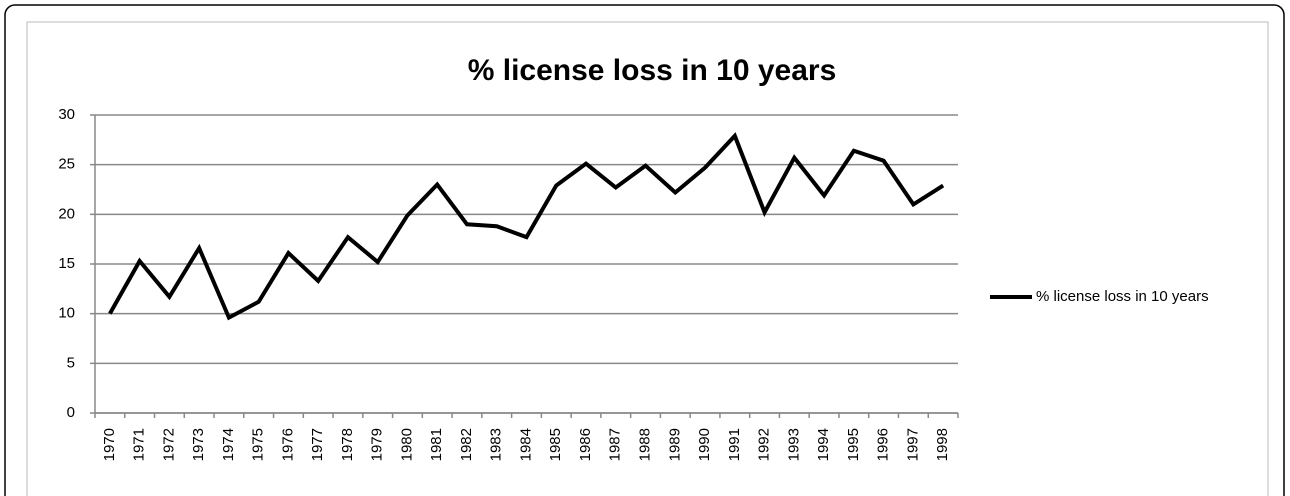 The width and height of the screenshot is (1290, 496). Describe the element at coordinates (377, 444) in the screenshot. I see `x-tick-label: 1979` at that location.